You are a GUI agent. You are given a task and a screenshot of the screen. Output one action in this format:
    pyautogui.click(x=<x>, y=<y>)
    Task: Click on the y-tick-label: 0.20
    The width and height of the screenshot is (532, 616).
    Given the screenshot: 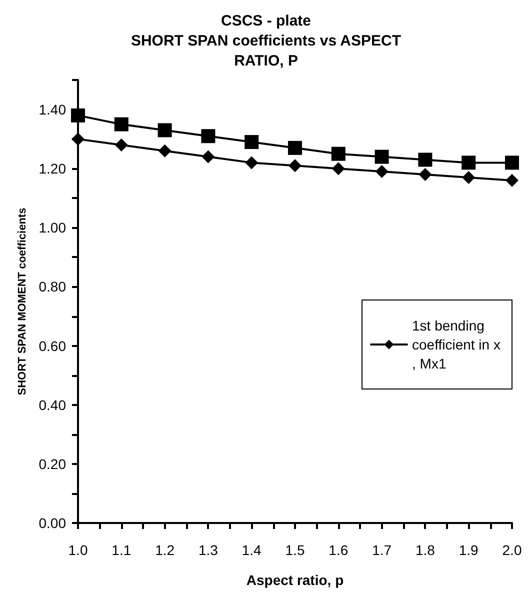 What is the action you would take?
    pyautogui.click(x=52, y=464)
    